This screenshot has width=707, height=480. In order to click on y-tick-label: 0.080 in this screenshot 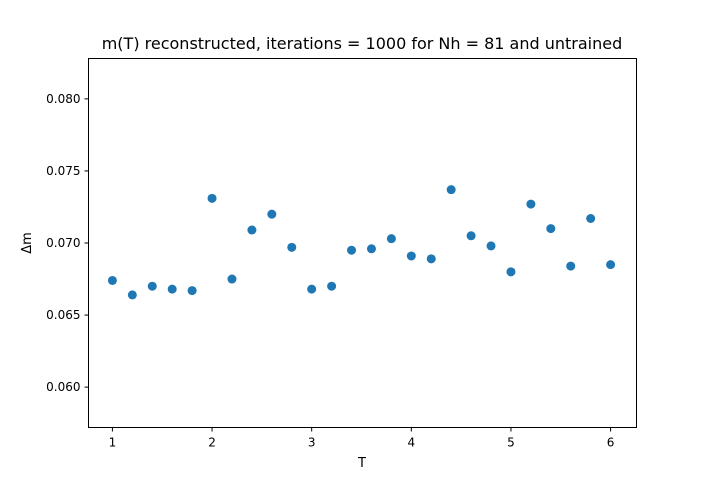, I will do `click(63, 99)`.